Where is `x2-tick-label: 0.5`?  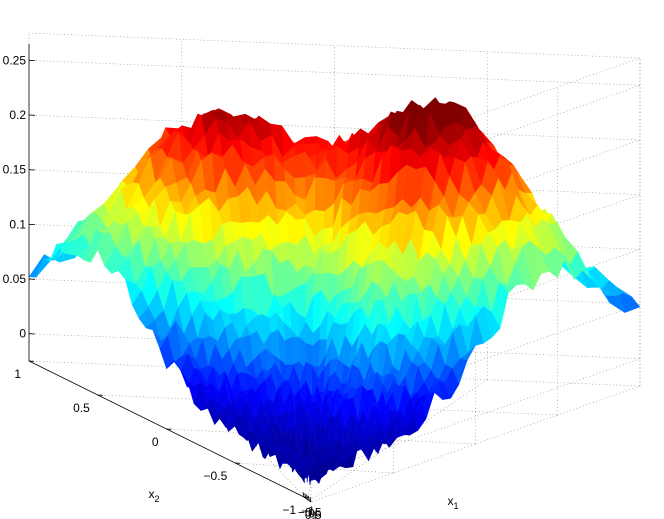 x2-tick-label: 0.5 is located at coordinates (81, 408).